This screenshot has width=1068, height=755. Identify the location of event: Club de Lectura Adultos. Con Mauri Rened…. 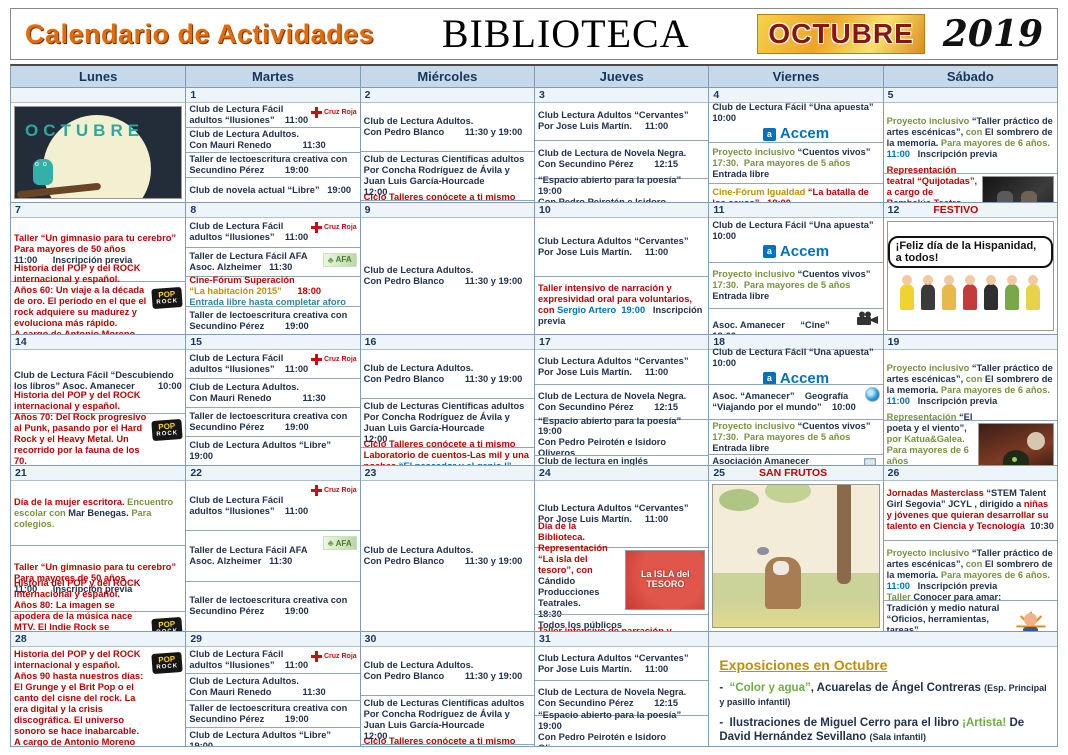
(273, 392).